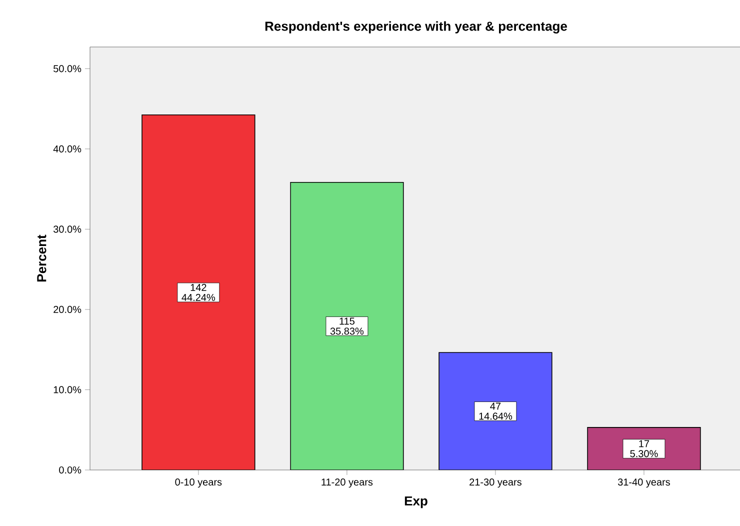 The width and height of the screenshot is (740, 526). What do you see at coordinates (644, 449) in the screenshot?
I see `data-label: 17 5.30%` at bounding box center [644, 449].